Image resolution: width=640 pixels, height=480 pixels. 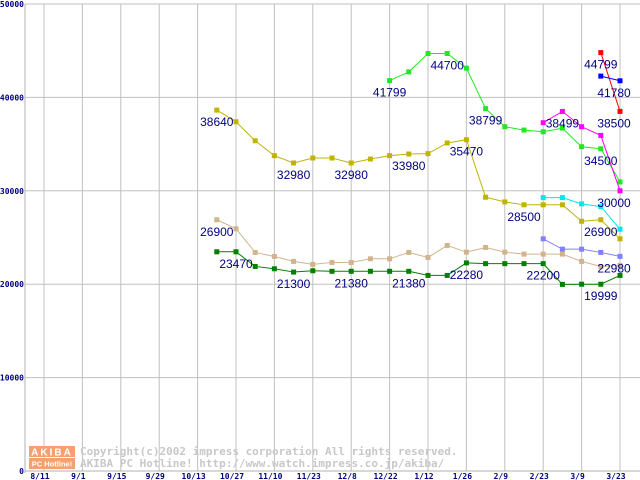 What do you see at coordinates (467, 275) in the screenshot?
I see `data-label: 22280` at bounding box center [467, 275].